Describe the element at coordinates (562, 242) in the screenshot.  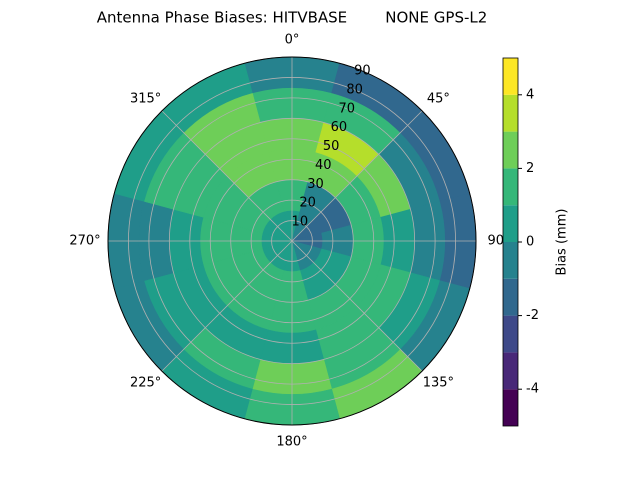
I see `colorbar-label: Bias (mm)` at that location.